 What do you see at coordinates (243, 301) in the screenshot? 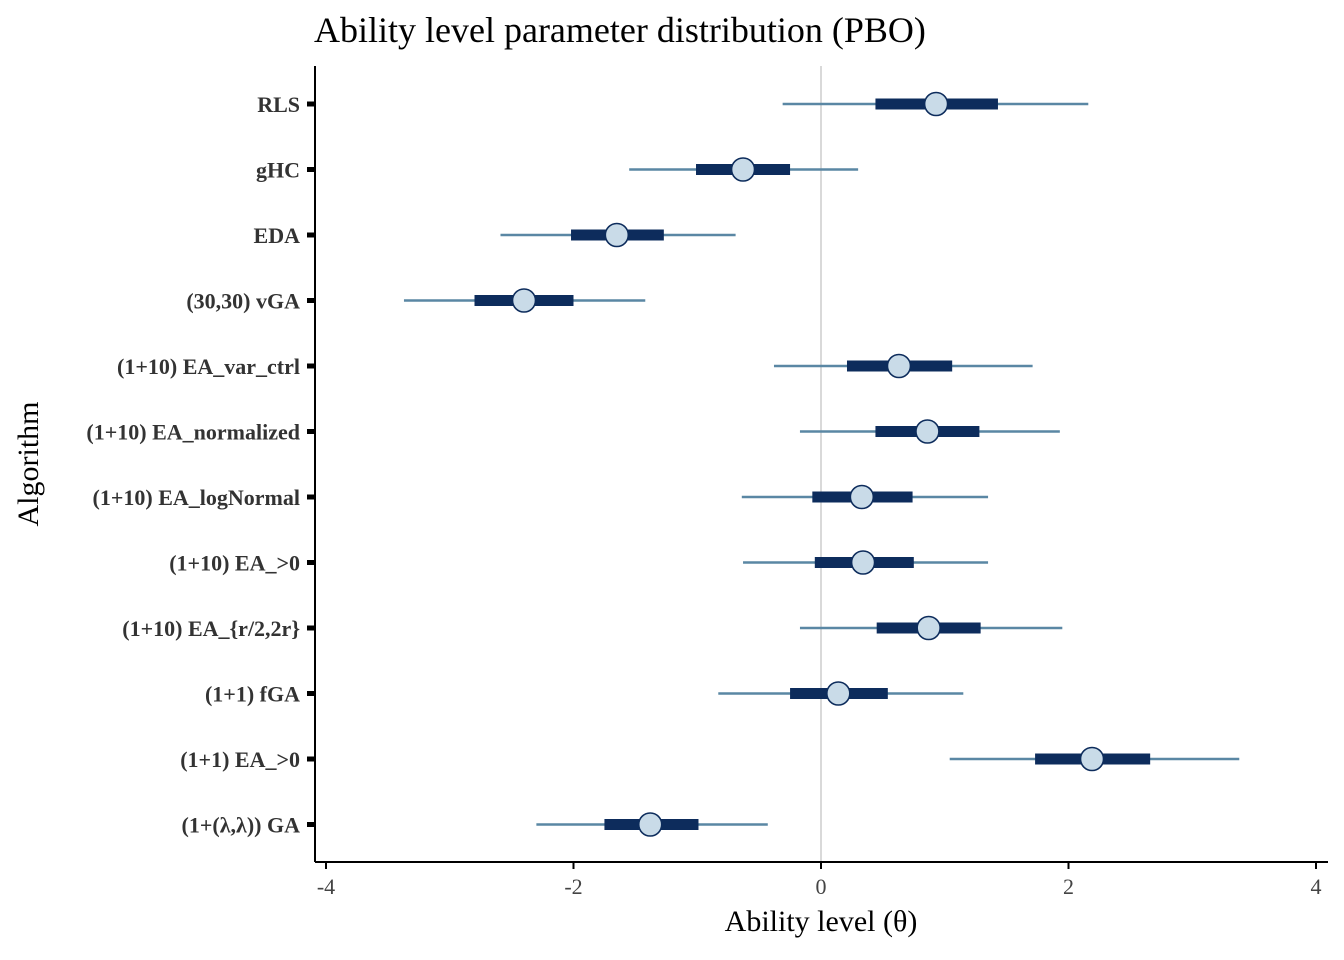
I see `y-tick-label: (30,30) vGA` at bounding box center [243, 301].